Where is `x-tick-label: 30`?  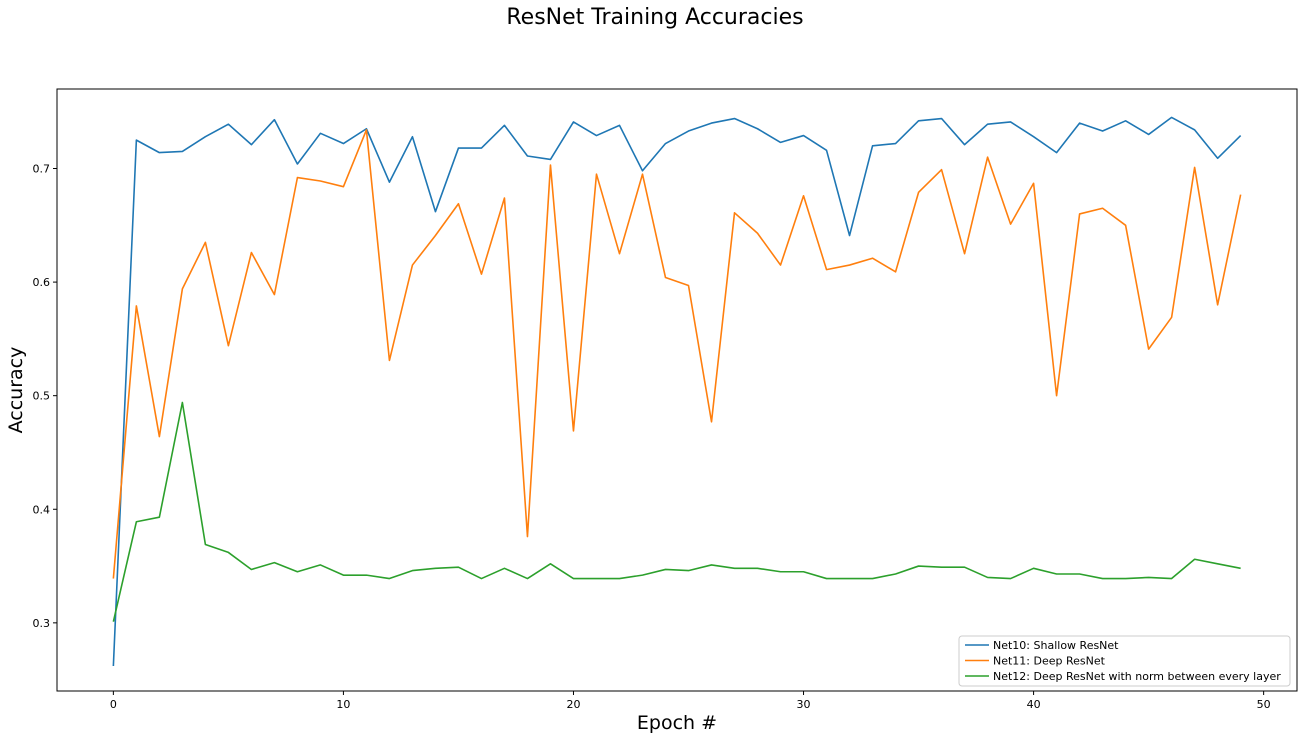
x-tick-label: 30 is located at coordinates (804, 704).